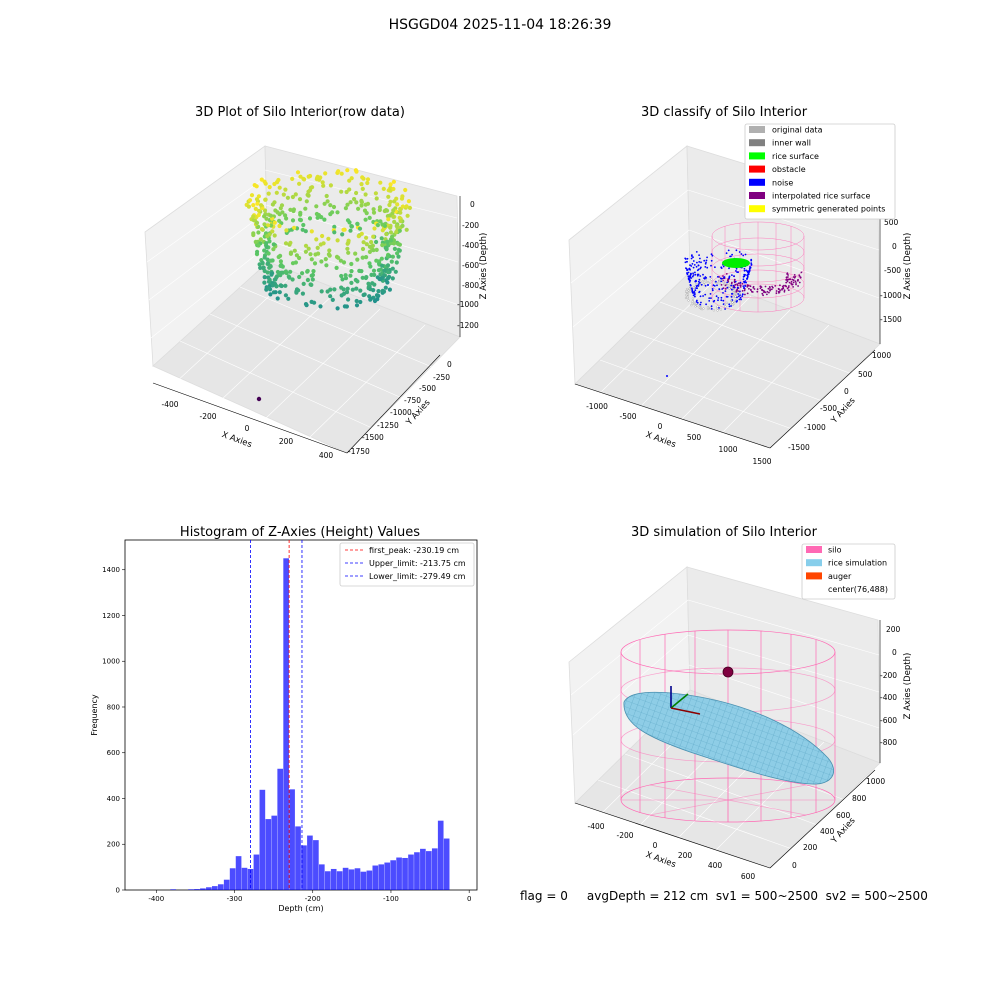  Describe the element at coordinates (881, 355) in the screenshot. I see `y-tick-label: 1000` at that location.